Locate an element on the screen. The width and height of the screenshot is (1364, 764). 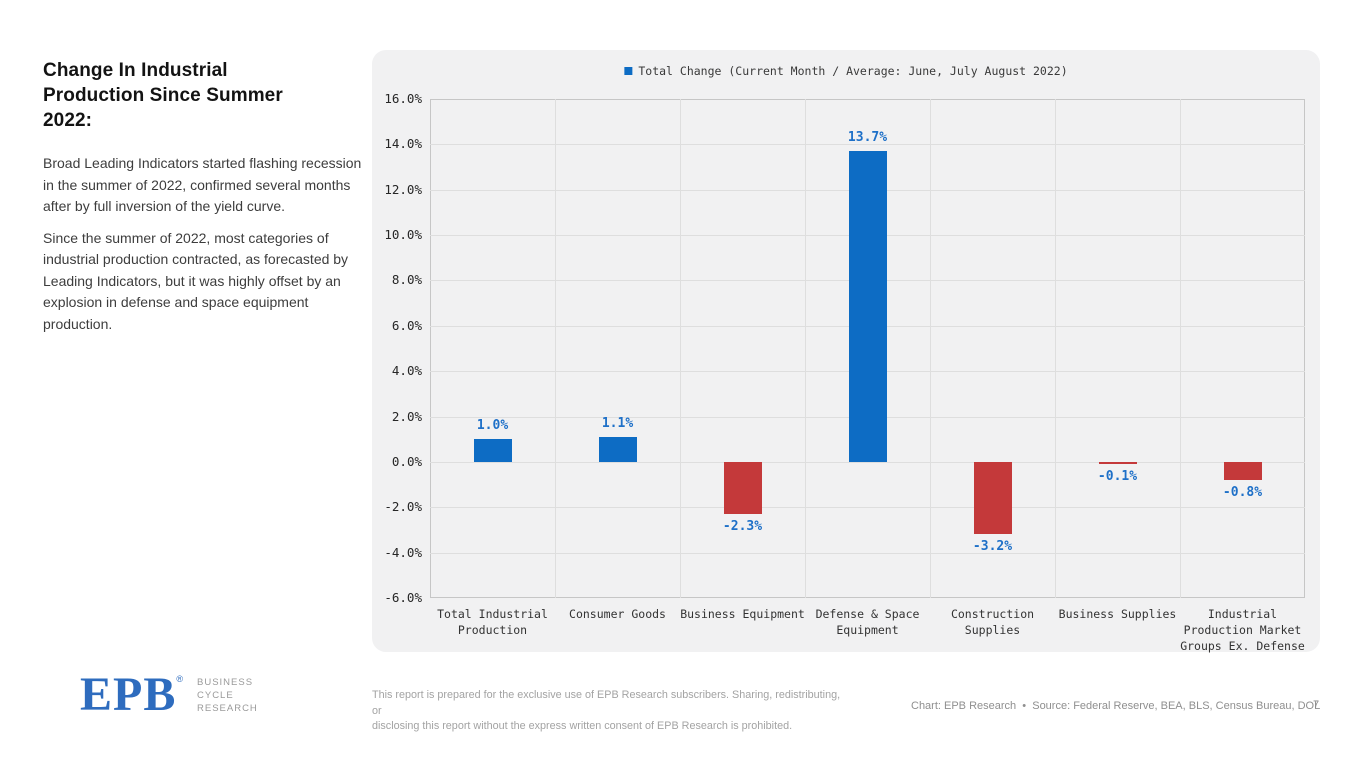
bar-value-label: 13.7% is located at coordinates (867, 138).